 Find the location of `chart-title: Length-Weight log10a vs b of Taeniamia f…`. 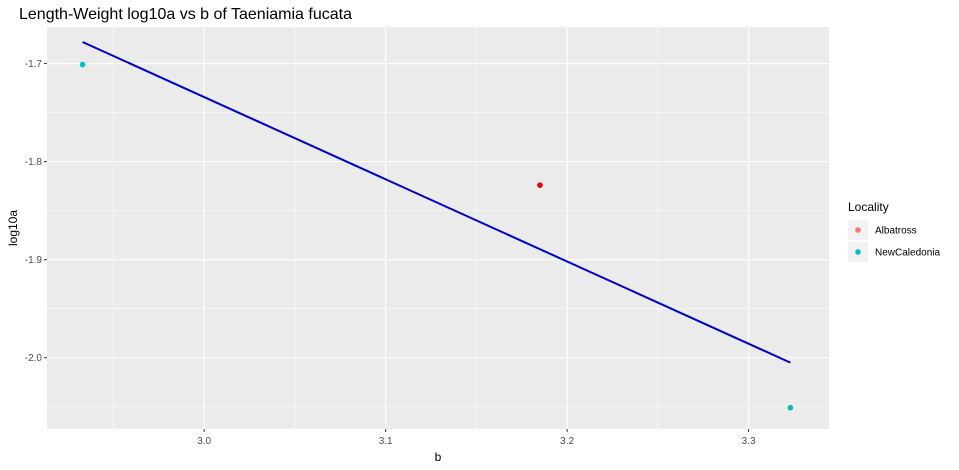

chart-title: Length-Weight log10a vs b of Taeniamia f… is located at coordinates (185, 14).